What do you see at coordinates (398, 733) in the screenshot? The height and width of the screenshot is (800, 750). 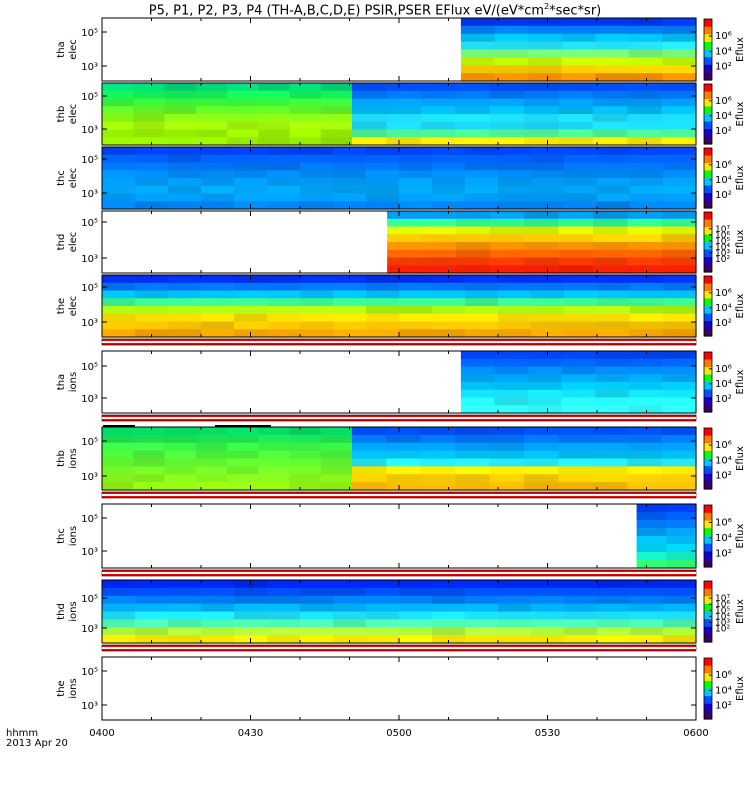 I see `x-tick-label: 0500` at bounding box center [398, 733].